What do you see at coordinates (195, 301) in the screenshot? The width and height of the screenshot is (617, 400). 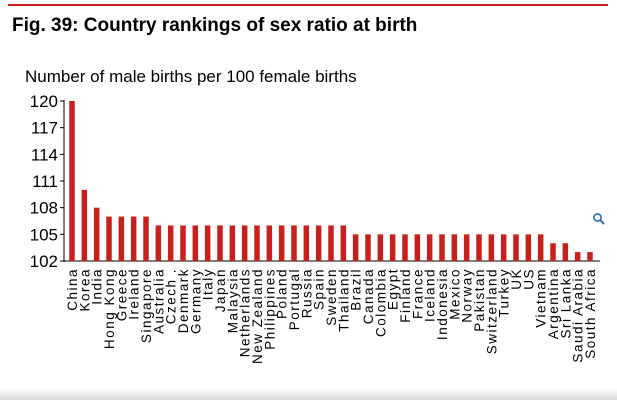 I see `x-tick-label: Germany` at bounding box center [195, 301].